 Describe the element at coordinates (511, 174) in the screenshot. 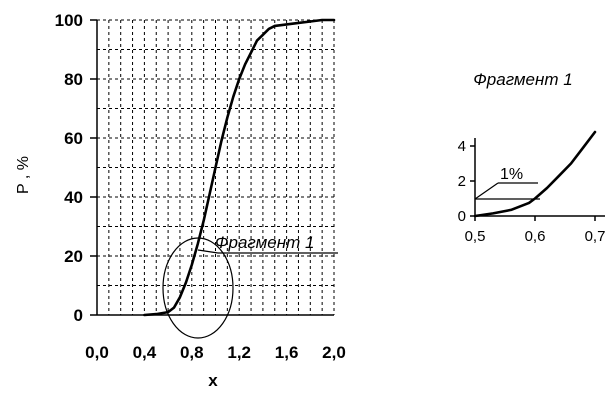

I see `fragment-annotation: 1%` at that location.